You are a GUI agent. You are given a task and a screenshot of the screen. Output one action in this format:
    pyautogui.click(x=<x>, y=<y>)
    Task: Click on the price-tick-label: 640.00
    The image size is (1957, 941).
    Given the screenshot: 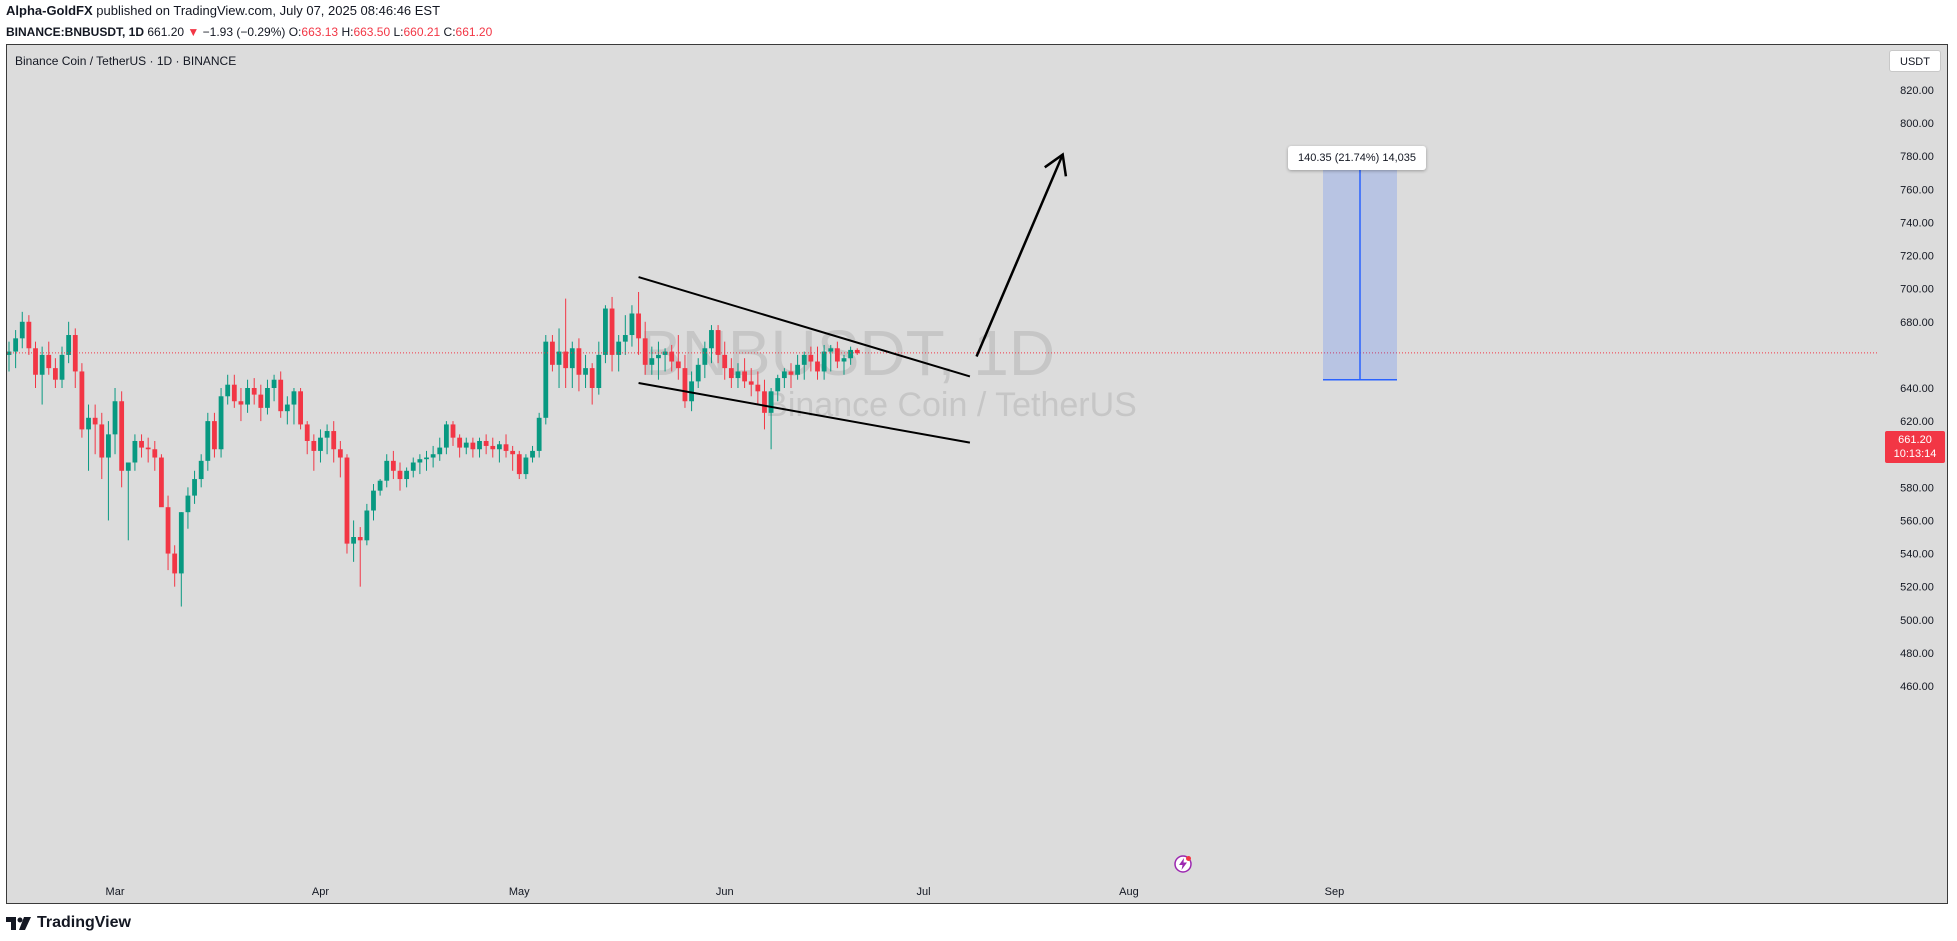 What is the action you would take?
    pyautogui.click(x=1917, y=389)
    